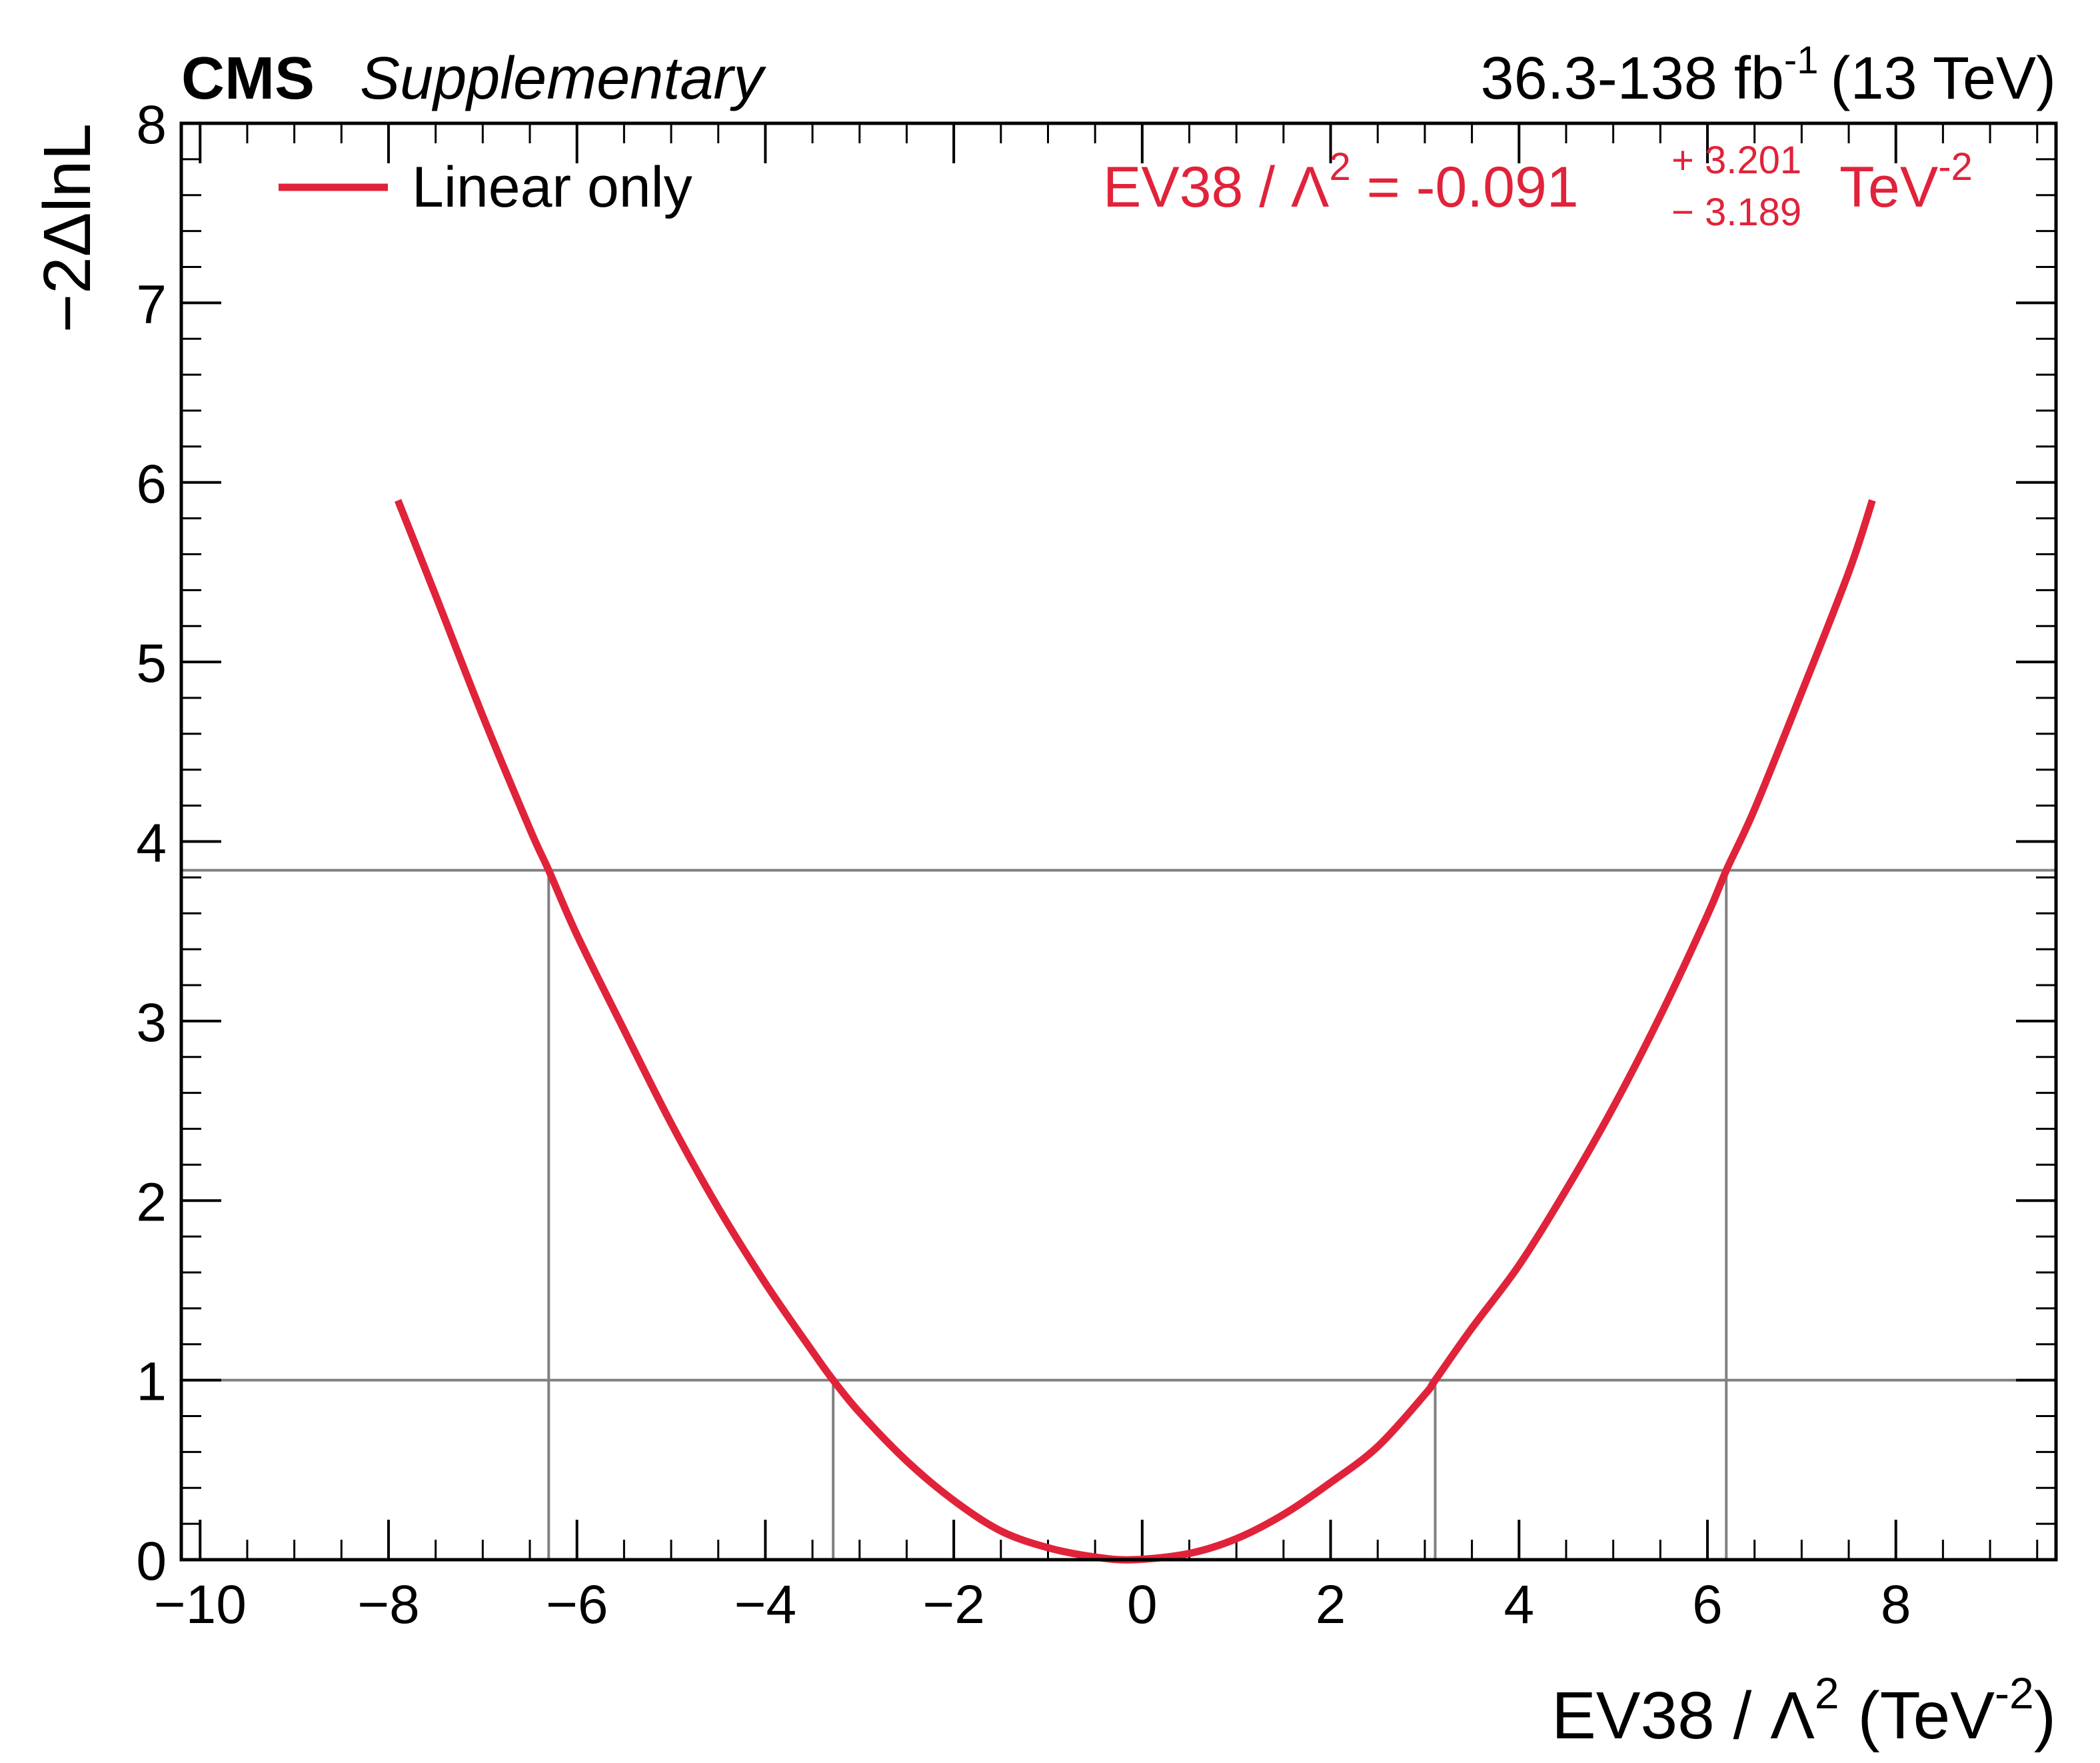  I want to click on x-tick-label: −6, so click(577, 1604).